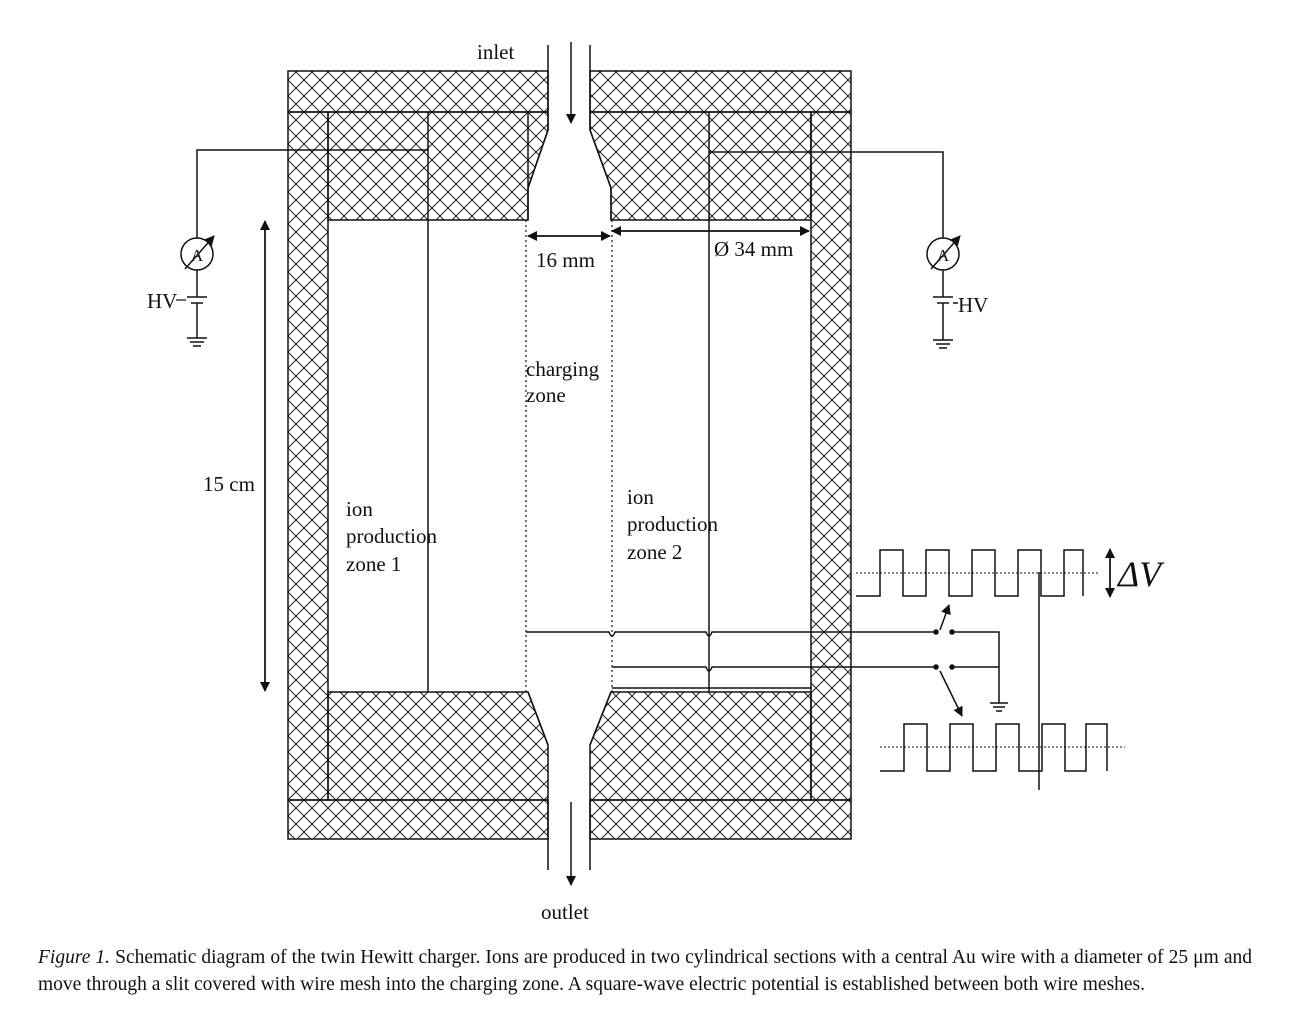  Describe the element at coordinates (654, 552) in the screenshot. I see `zone2-label-3: zone 2` at that location.